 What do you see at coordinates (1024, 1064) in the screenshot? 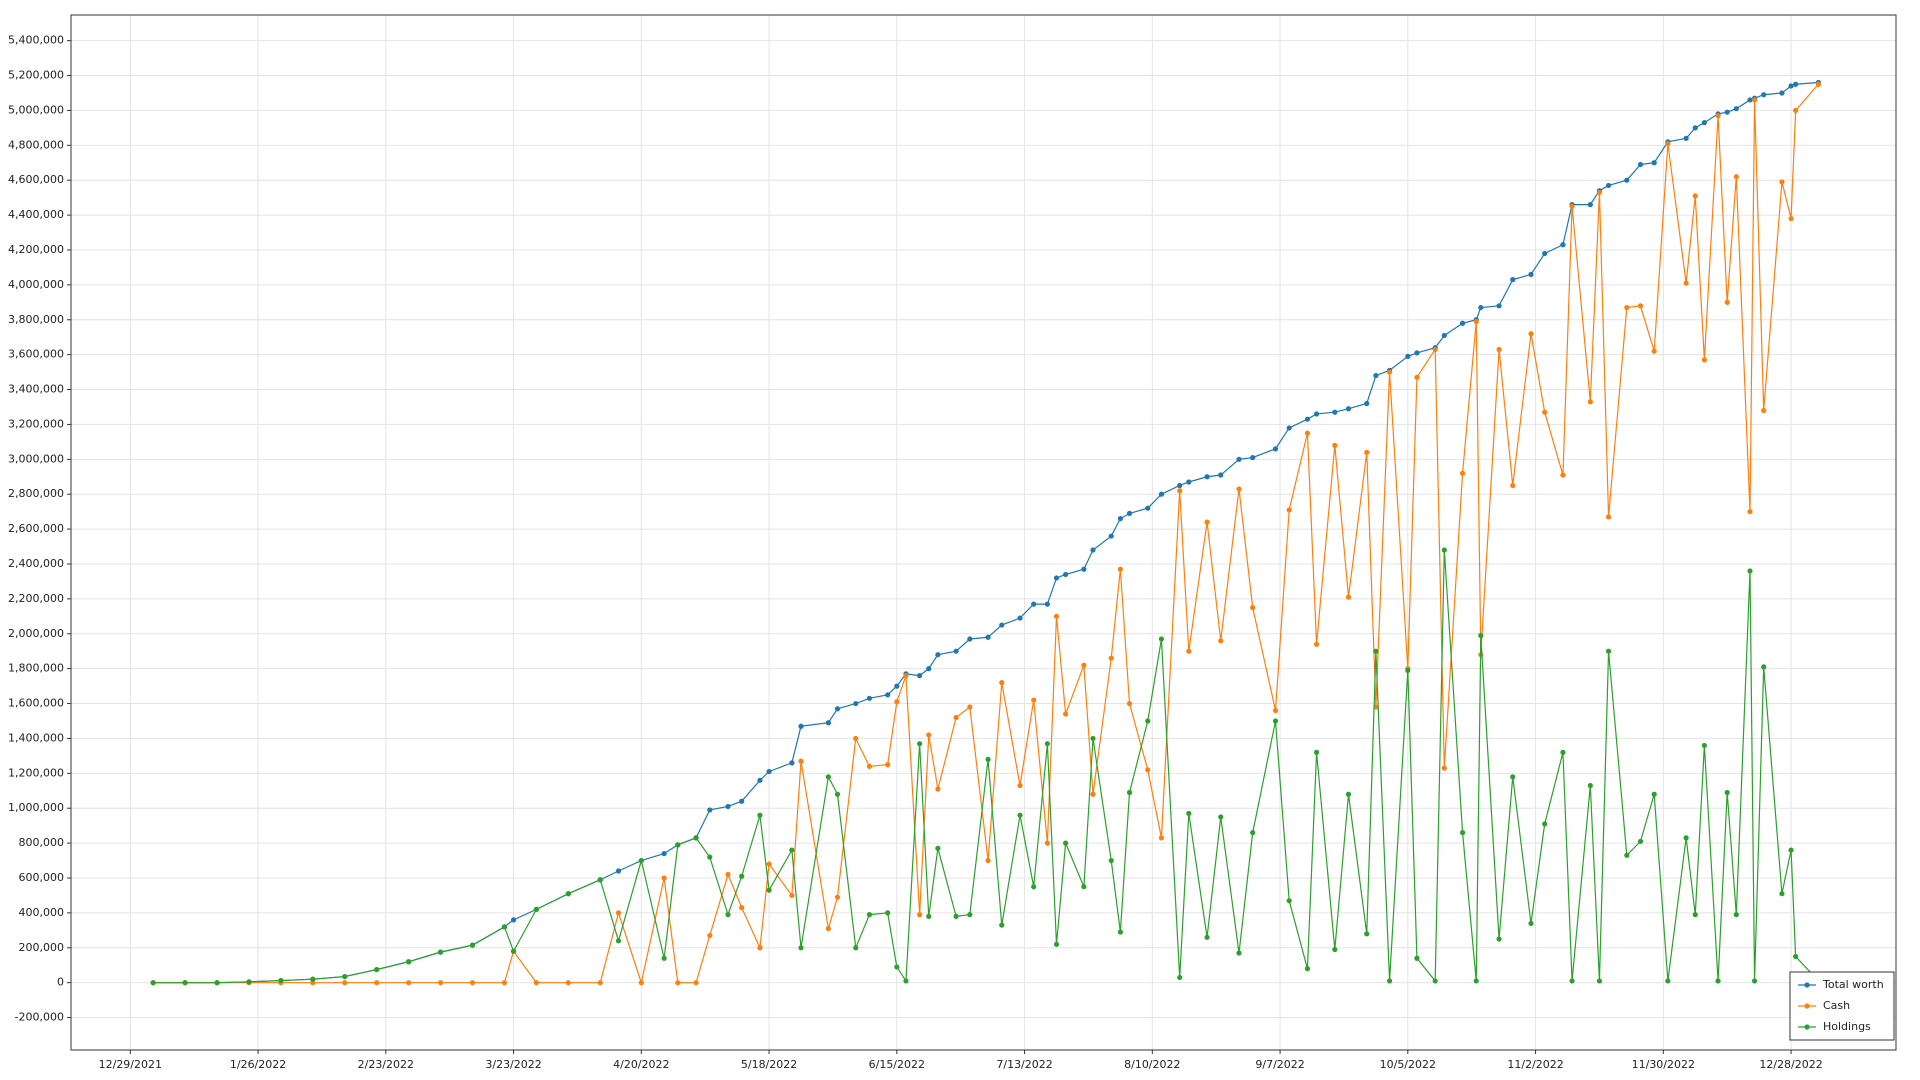
I see `x-tick-label: 7/13/2022` at bounding box center [1024, 1064].